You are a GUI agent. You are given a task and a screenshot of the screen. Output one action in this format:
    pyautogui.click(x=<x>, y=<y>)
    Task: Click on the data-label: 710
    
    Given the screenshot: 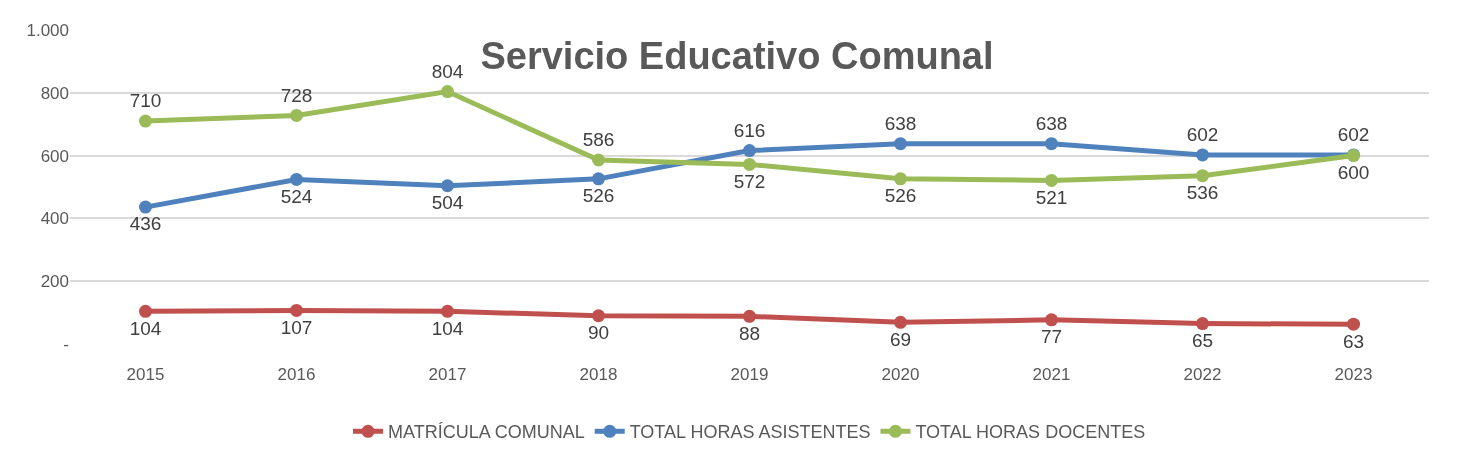 What is the action you would take?
    pyautogui.click(x=145, y=101)
    